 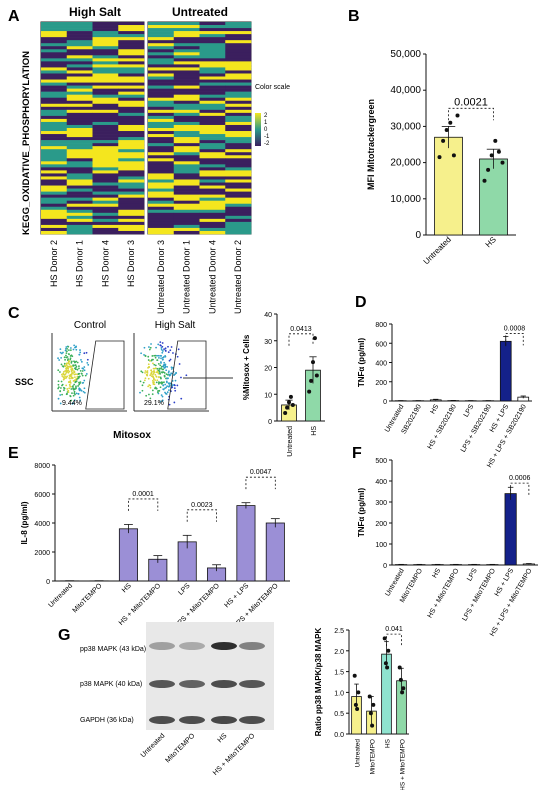 What do you see at coordinates (202, 505) in the screenshot?
I see `p-value-label: 0.0023` at bounding box center [202, 505].